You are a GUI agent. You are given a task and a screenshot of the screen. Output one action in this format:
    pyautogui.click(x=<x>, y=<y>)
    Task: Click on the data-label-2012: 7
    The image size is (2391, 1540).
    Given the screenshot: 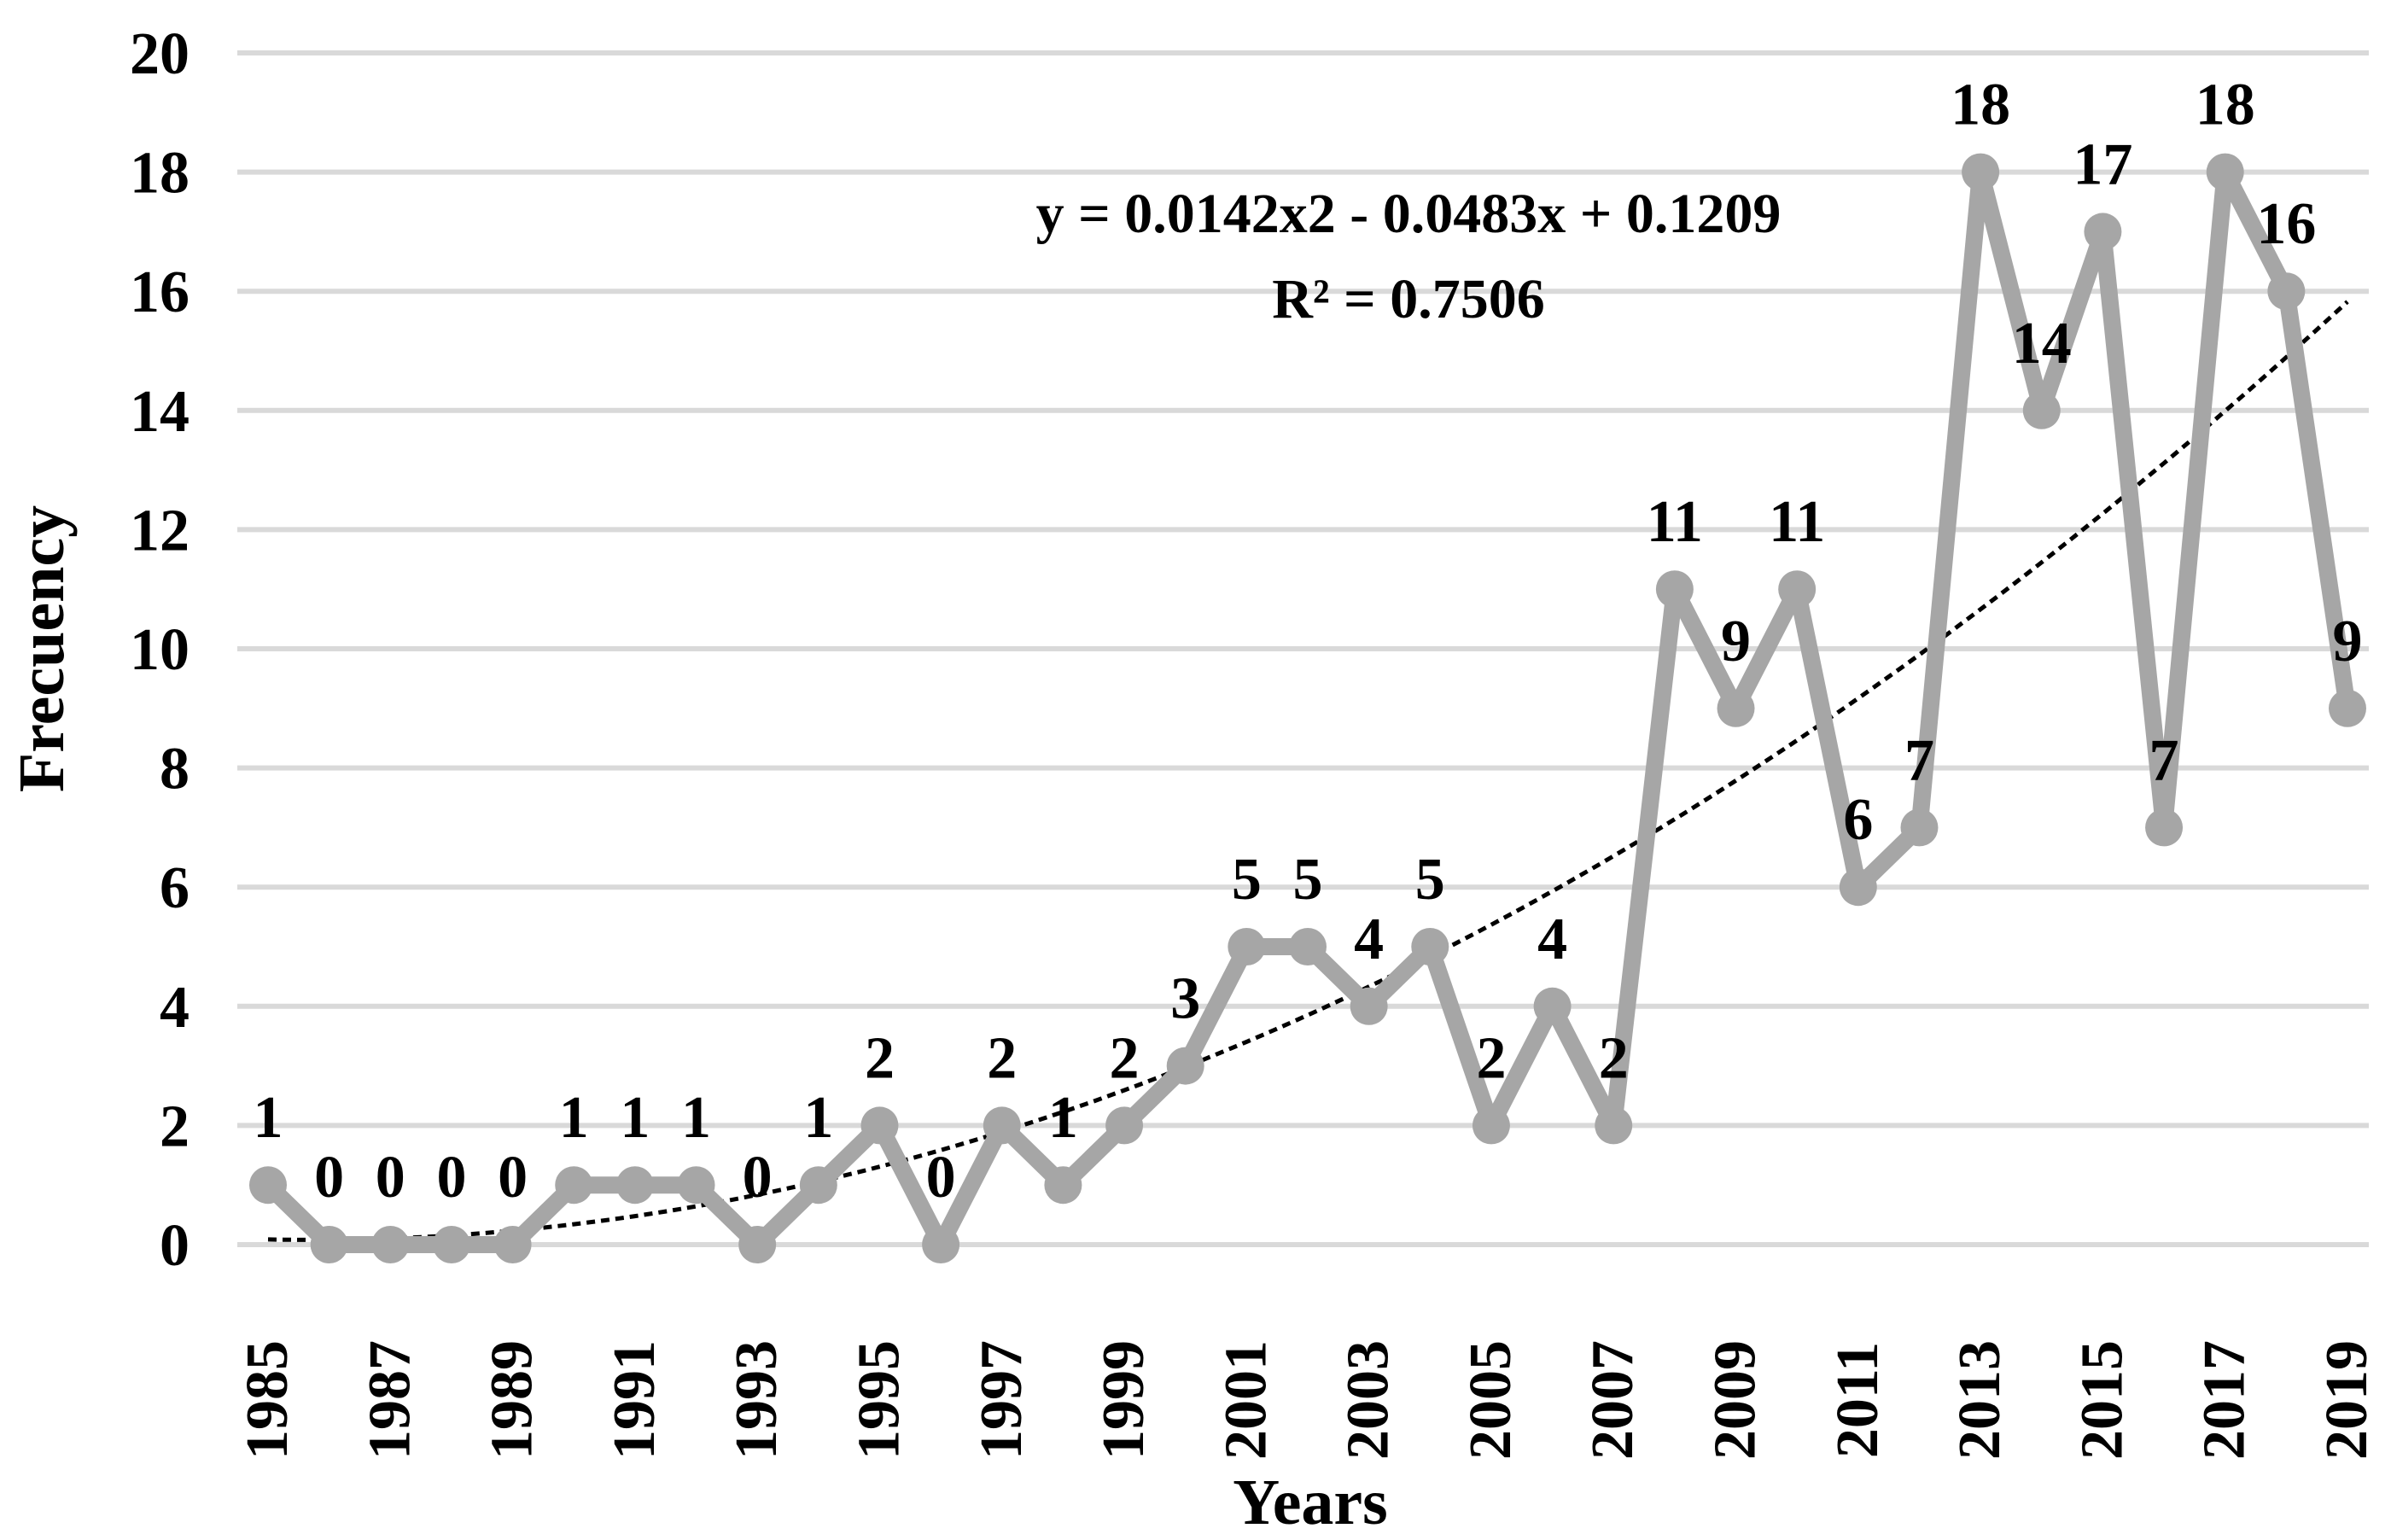 What is the action you would take?
    pyautogui.click(x=1919, y=760)
    